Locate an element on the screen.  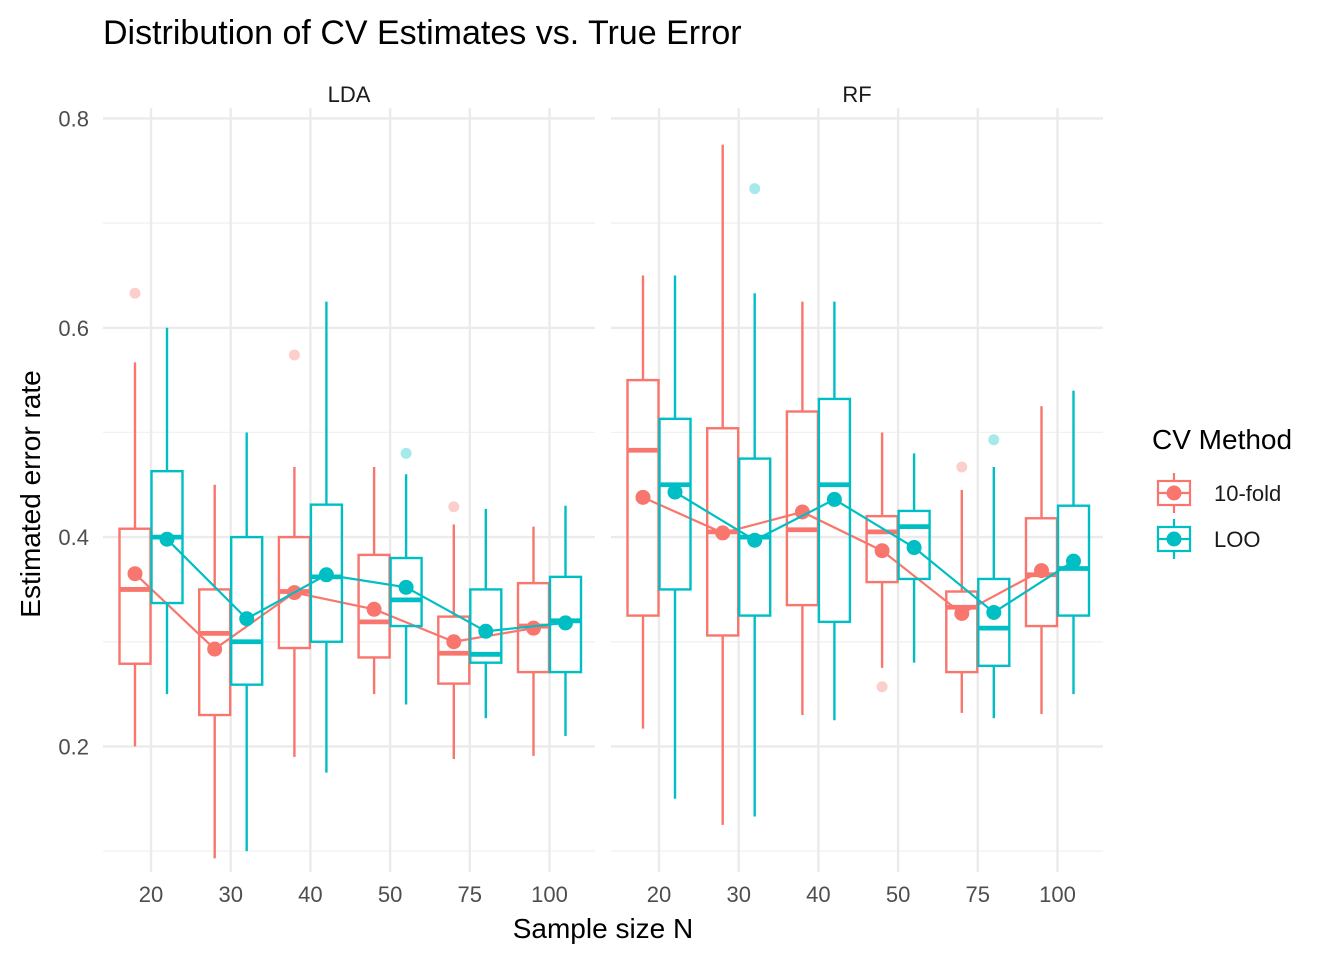
legend-entries: 10-fold LOO is located at coordinates (1218, 516).